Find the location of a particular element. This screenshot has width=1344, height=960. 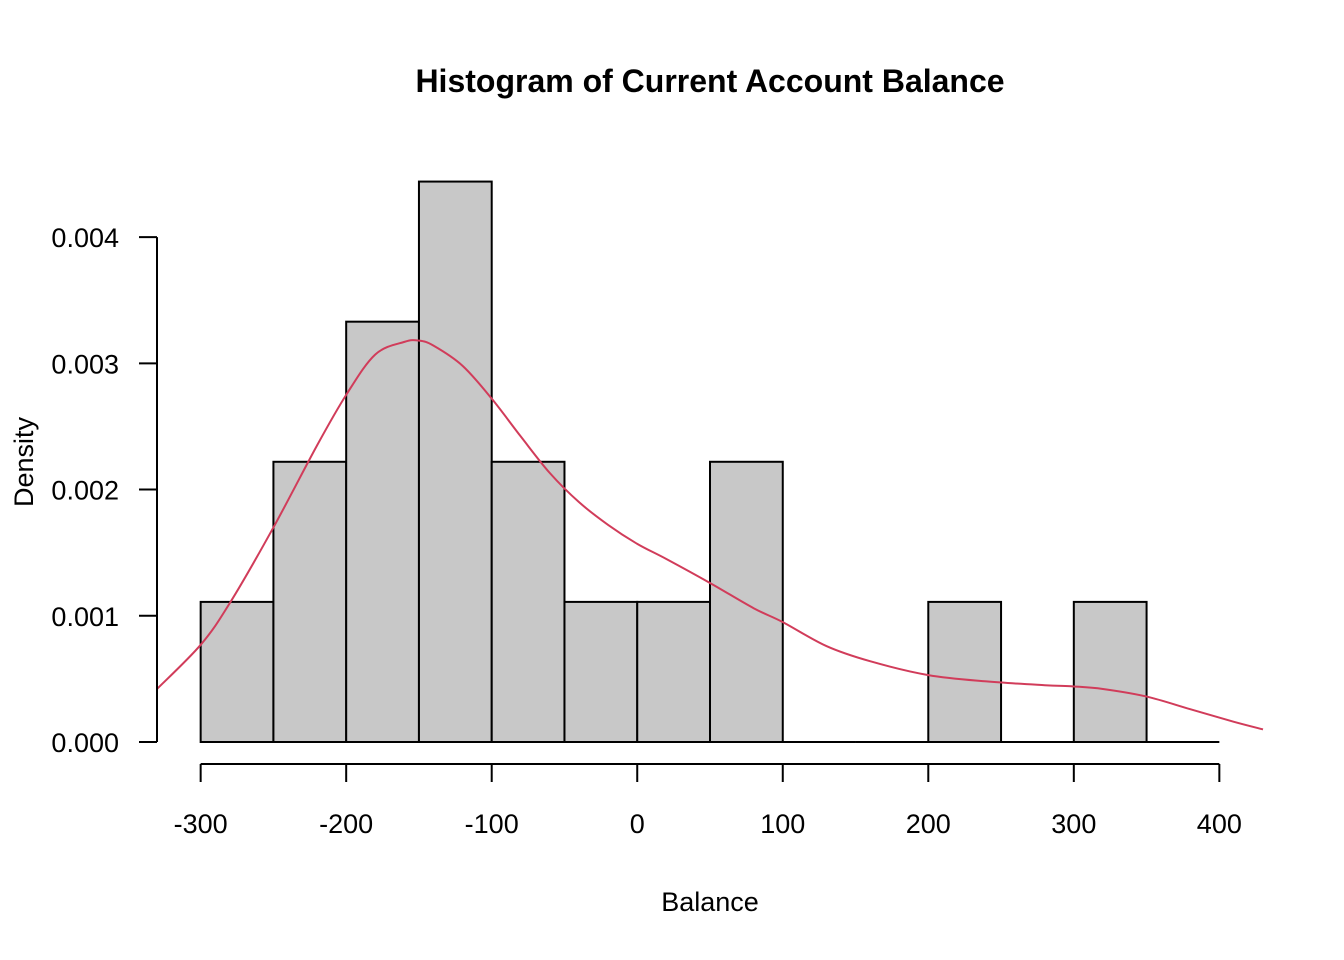

x-tick-label: 0 is located at coordinates (637, 824).